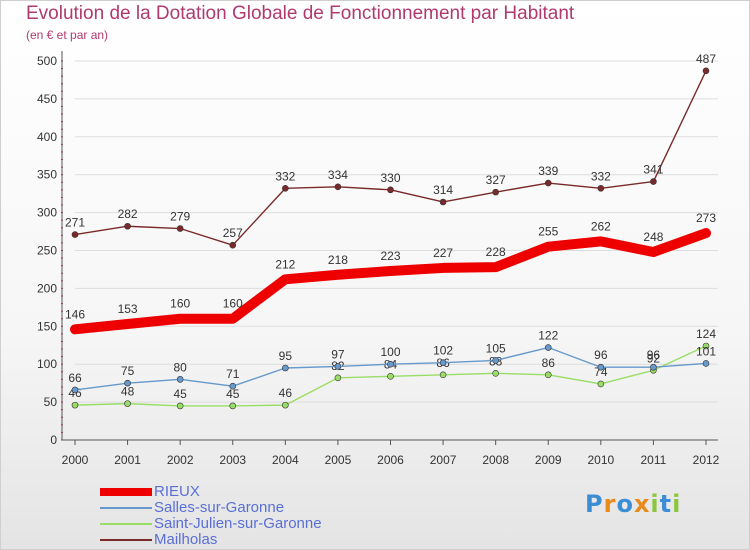  I want to click on data-label-salles-sur-garonne-2001: 75, so click(128, 371).